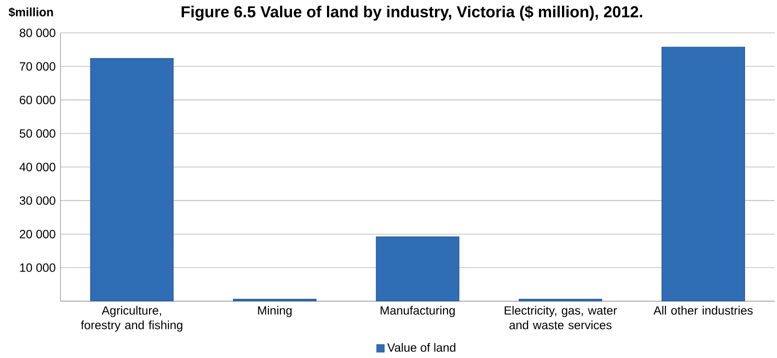  Describe the element at coordinates (38, 267) in the screenshot. I see `y-tick-label: 10 000` at that location.